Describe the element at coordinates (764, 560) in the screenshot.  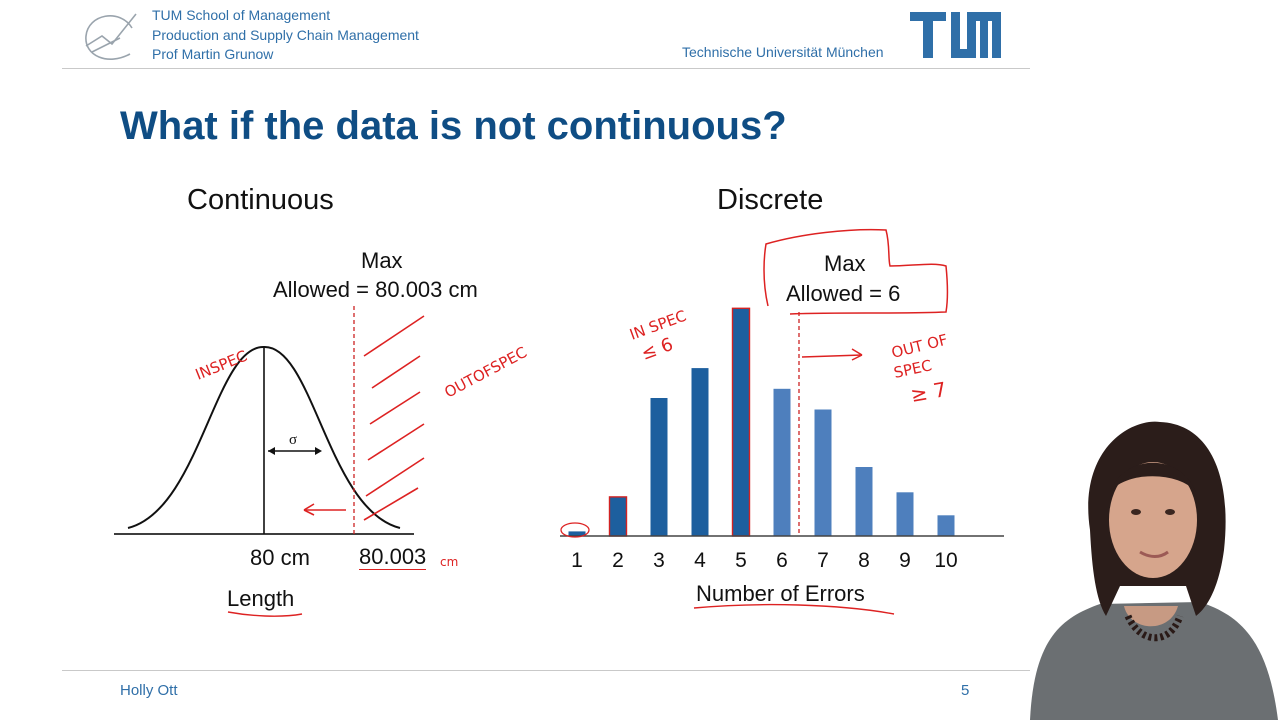
I see `x-tick-labels: 1 2 3 4 5 6 7 8 9 10` at that location.